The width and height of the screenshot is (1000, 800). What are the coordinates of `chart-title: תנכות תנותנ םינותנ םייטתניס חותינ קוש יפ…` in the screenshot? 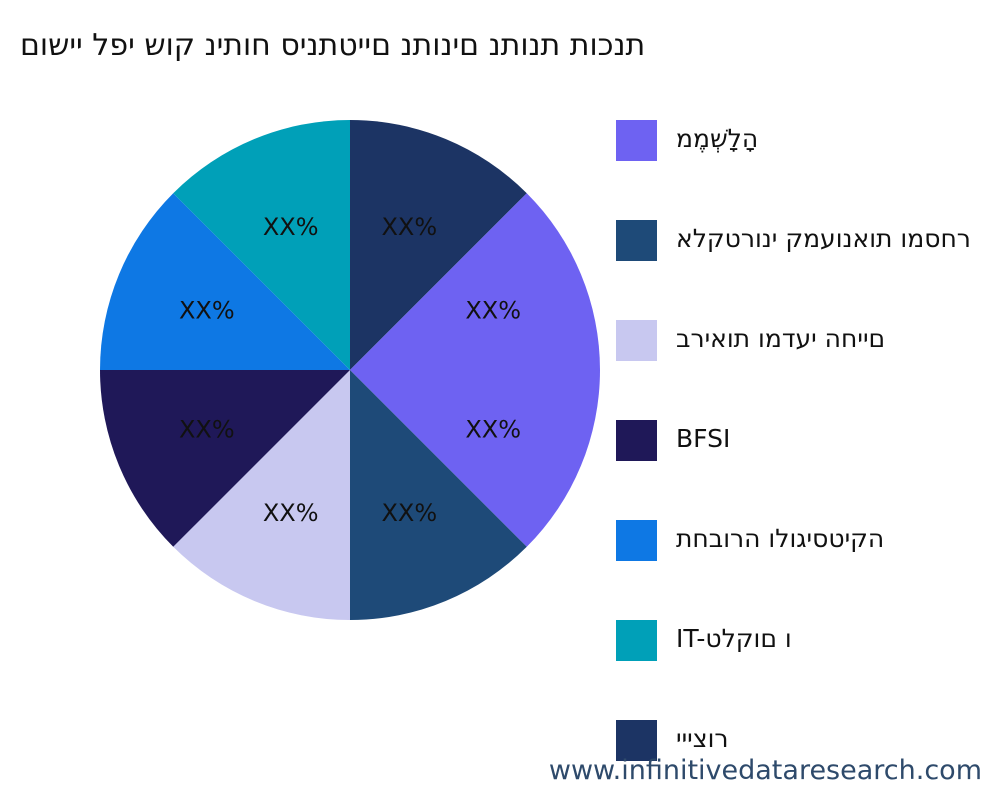 It's located at (333, 45).